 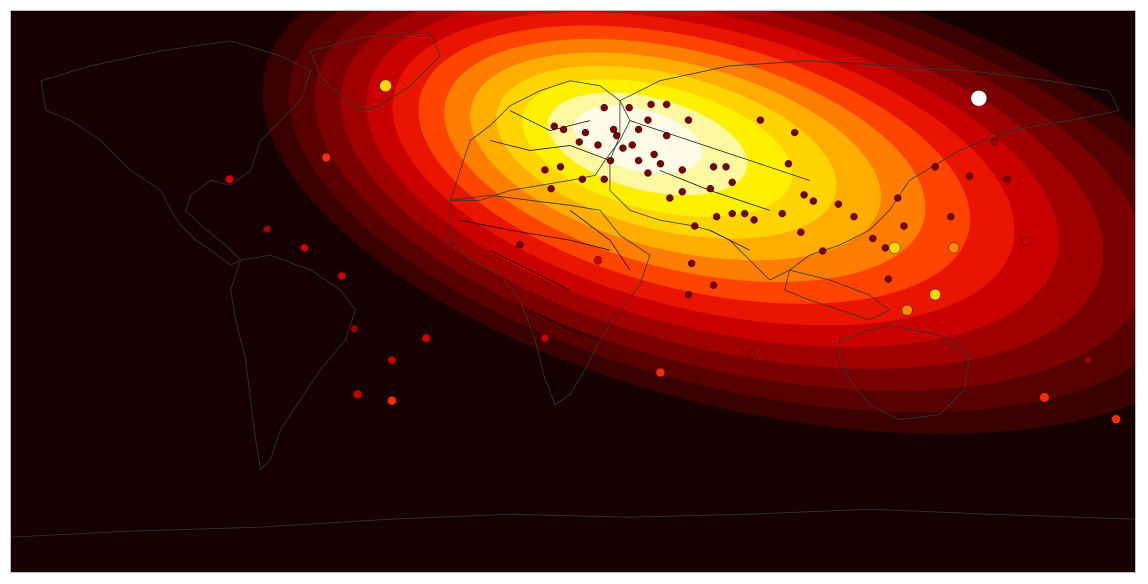 What do you see at coordinates (293, 362) in the screenshot?
I see `coastline-south-america` at bounding box center [293, 362].